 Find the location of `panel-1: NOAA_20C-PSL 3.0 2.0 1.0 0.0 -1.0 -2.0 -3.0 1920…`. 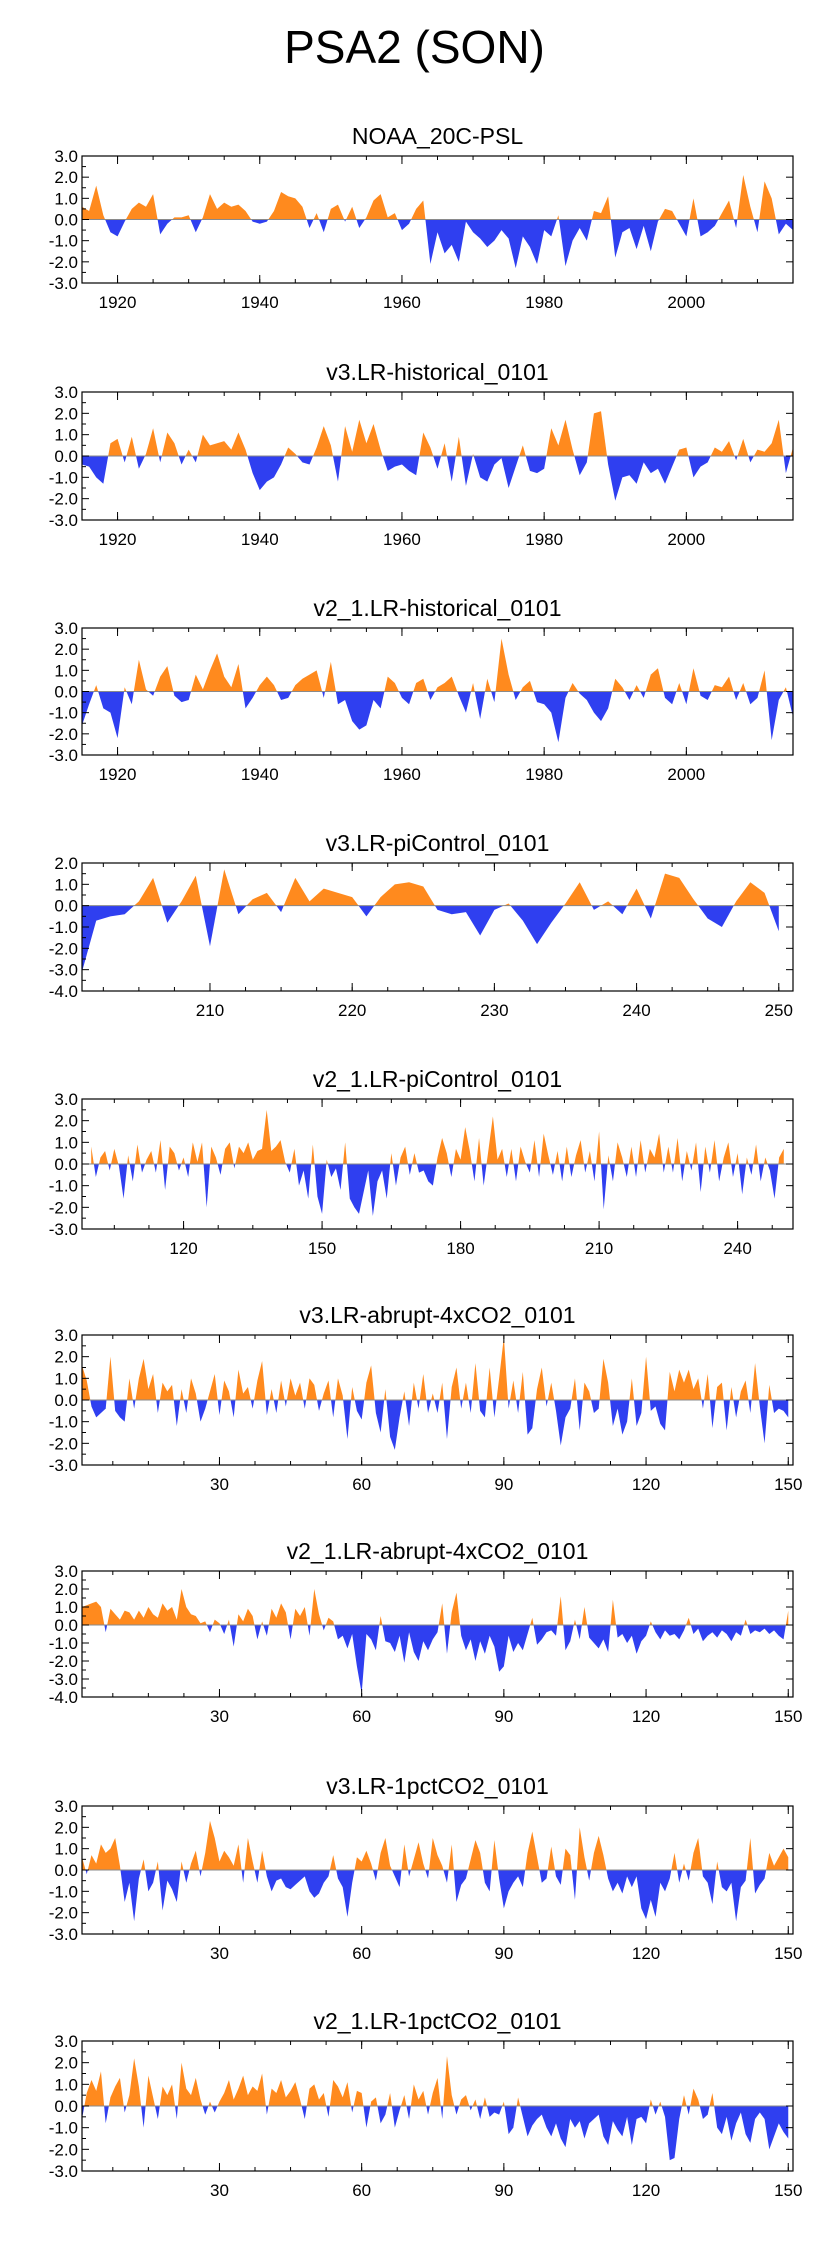

panel-1: NOAA_20C-PSL 3.0 2.0 1.0 0.0 -1.0 -2.0 -3.0 1920… is located at coordinates (421, 217).